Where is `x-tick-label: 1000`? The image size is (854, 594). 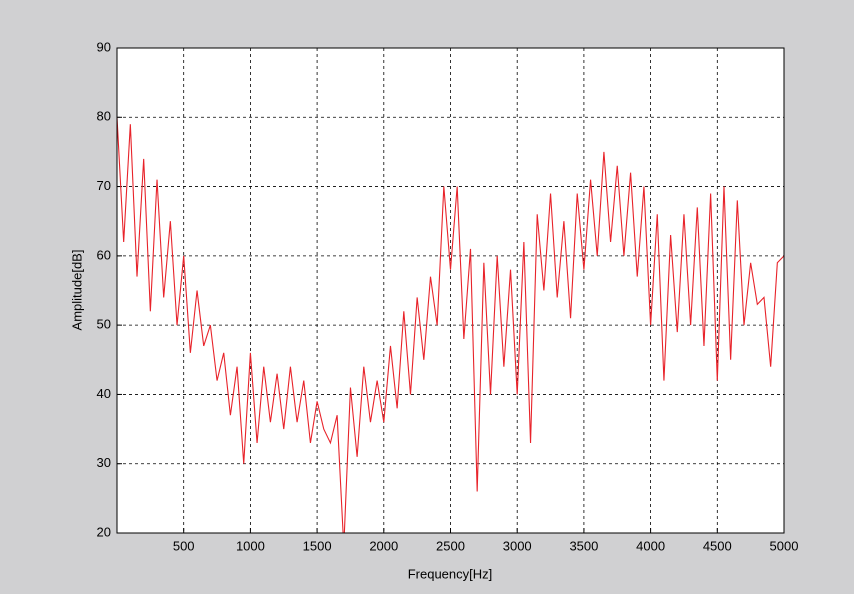 x-tick-label: 1000 is located at coordinates (250, 545).